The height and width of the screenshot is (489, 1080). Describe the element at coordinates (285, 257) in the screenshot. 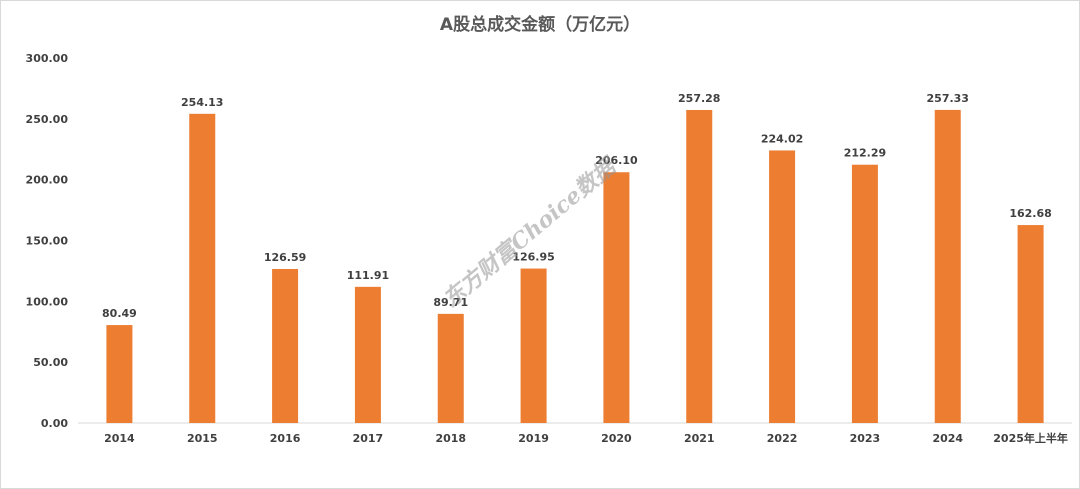

I see `data-label: 126.59` at that location.